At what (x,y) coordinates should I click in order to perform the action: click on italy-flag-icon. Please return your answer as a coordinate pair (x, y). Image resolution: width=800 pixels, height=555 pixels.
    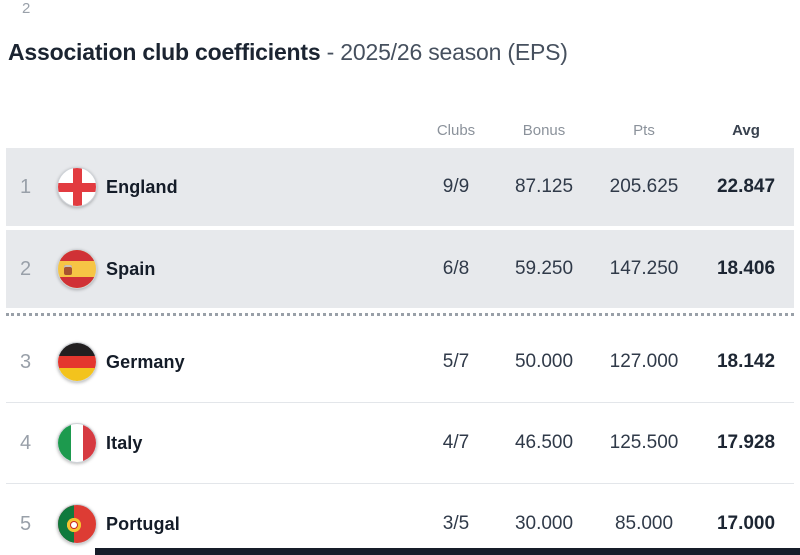
    Looking at the image, I should click on (77, 443).